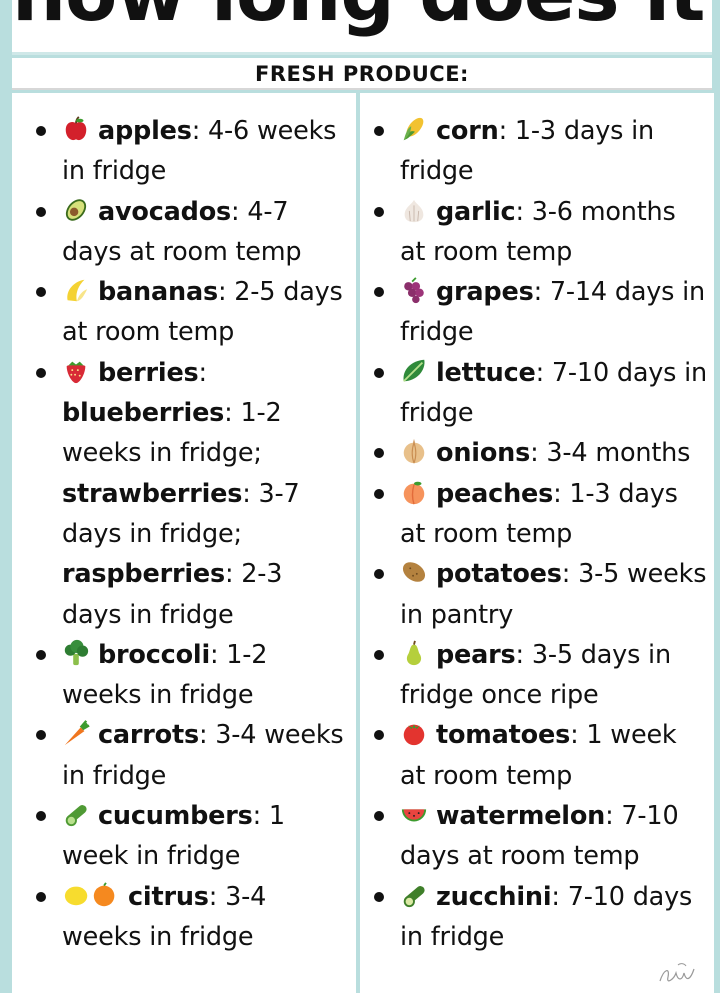 The image size is (720, 993). What do you see at coordinates (148, 735) in the screenshot?
I see `item-name: carrots` at bounding box center [148, 735].